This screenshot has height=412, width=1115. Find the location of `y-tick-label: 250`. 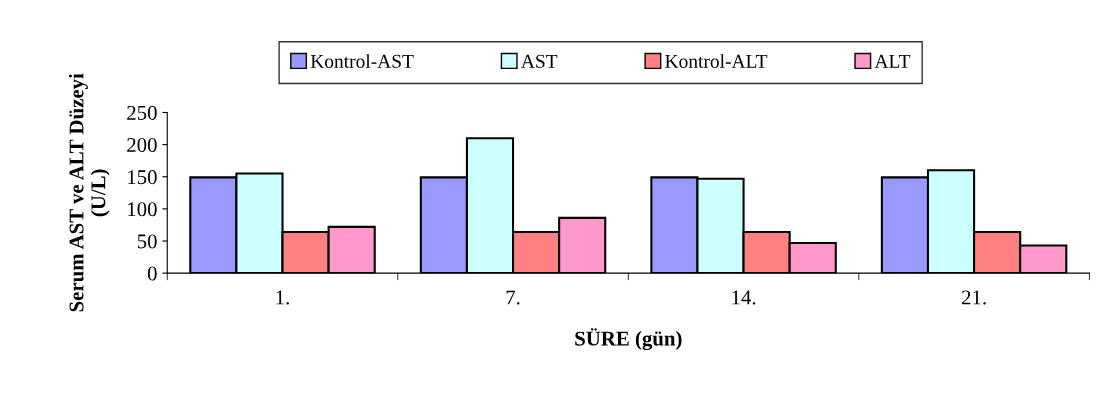

y-tick-label: 250 is located at coordinates (142, 112).